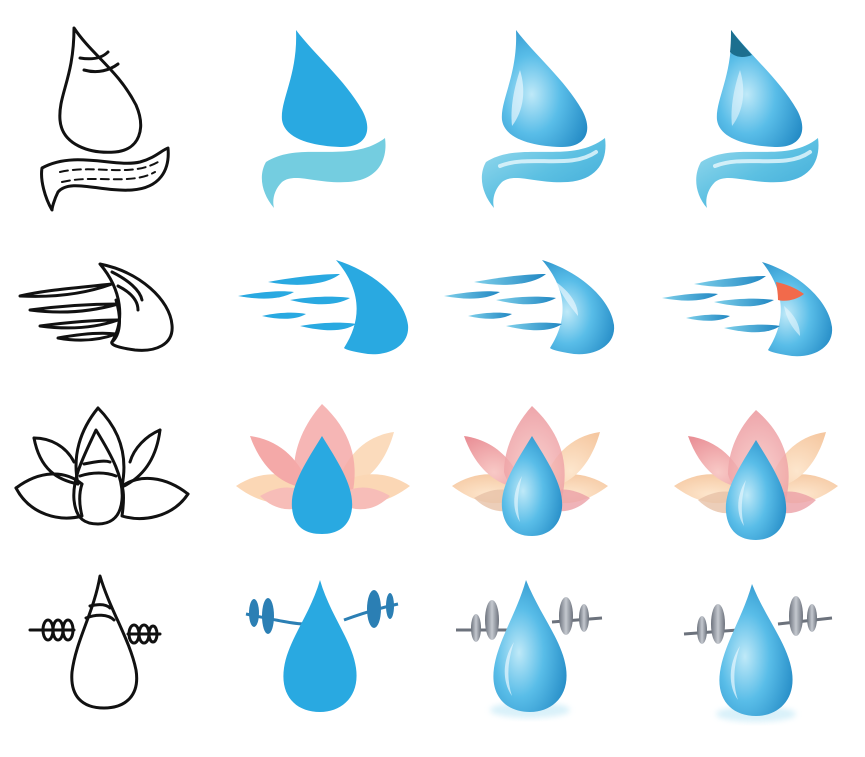 This screenshot has width=865, height=757. I want to click on lotus-drop-accent, so click(756, 475).